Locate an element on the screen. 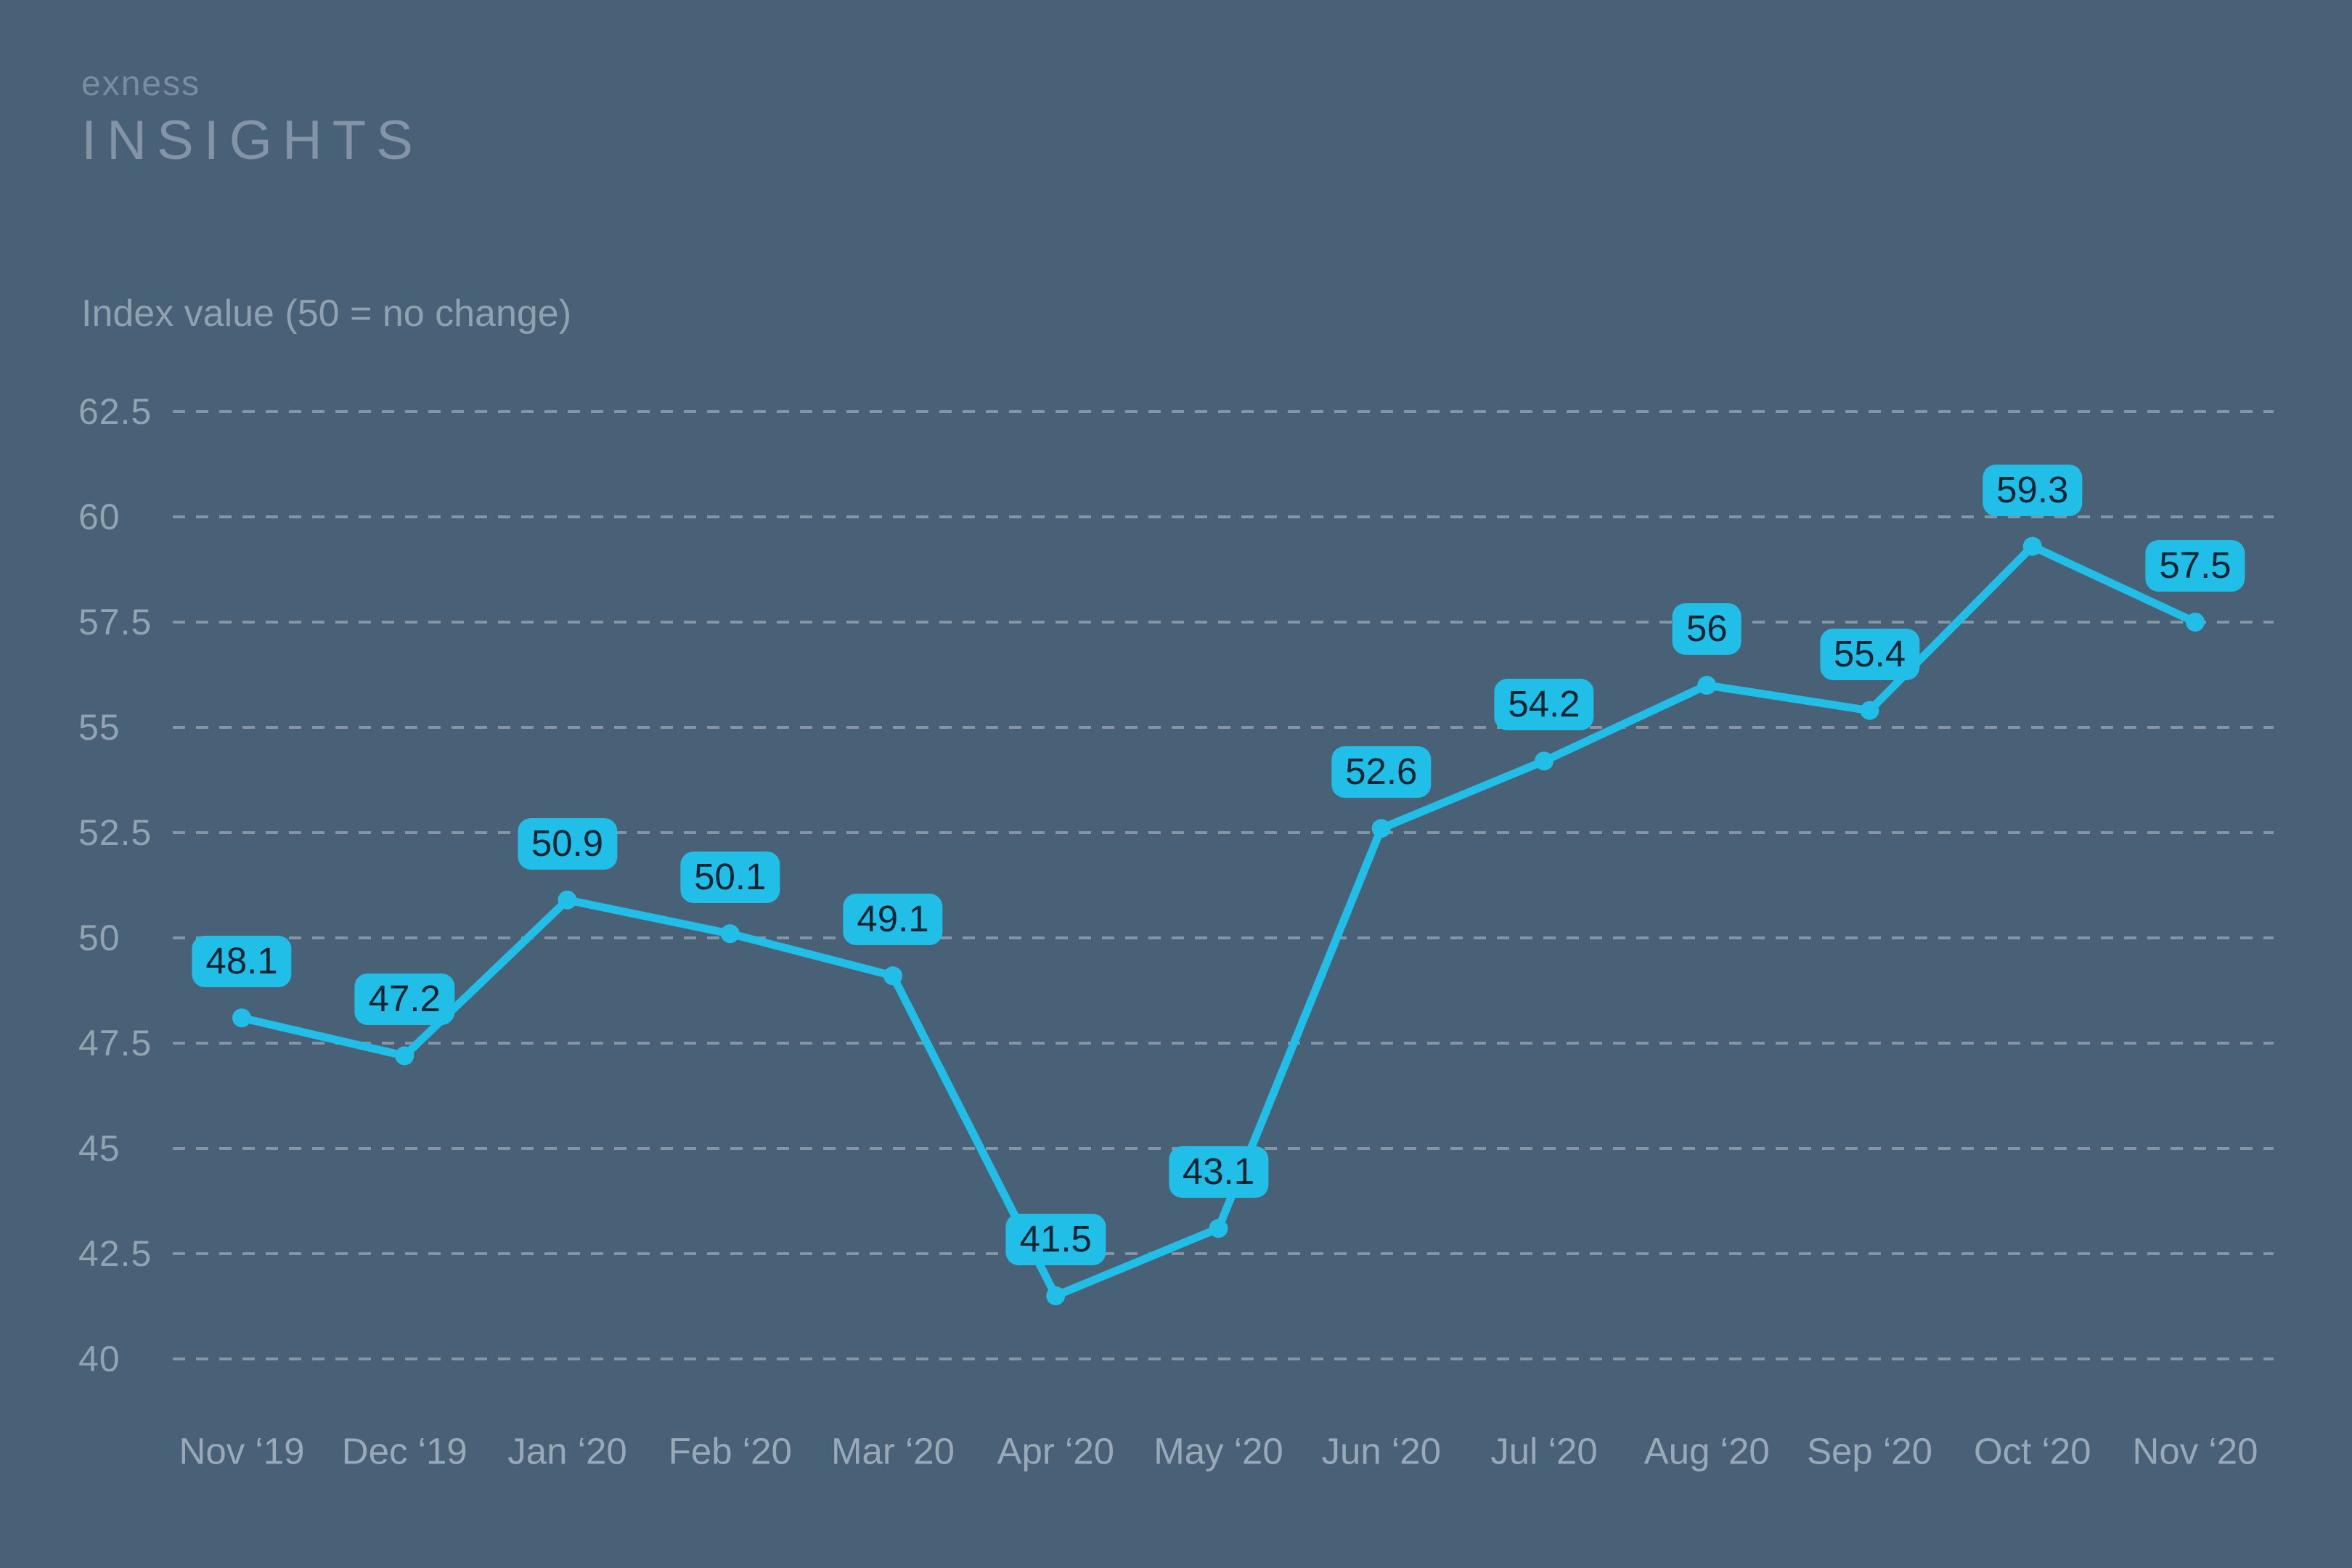 This screenshot has width=2352, height=1568. y-tick-label-50: 50 is located at coordinates (100, 938).